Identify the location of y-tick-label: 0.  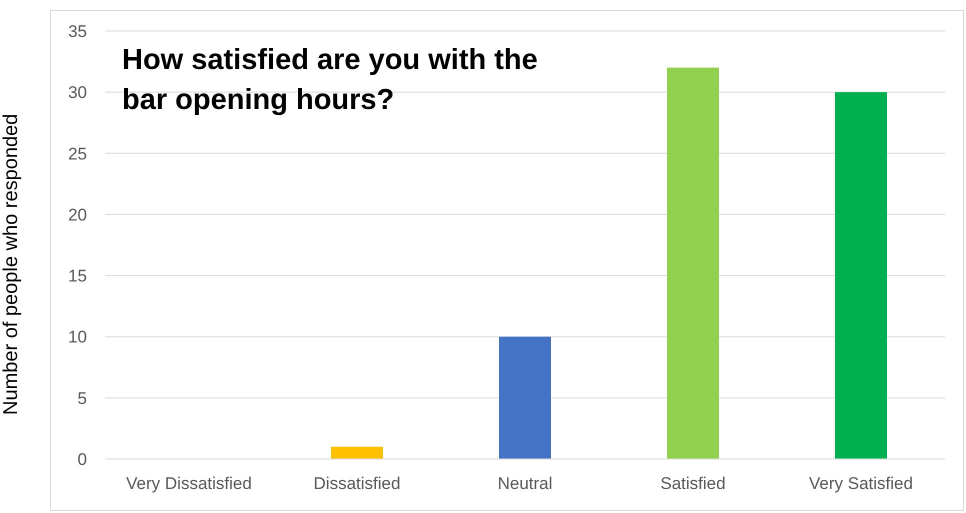
(82, 460).